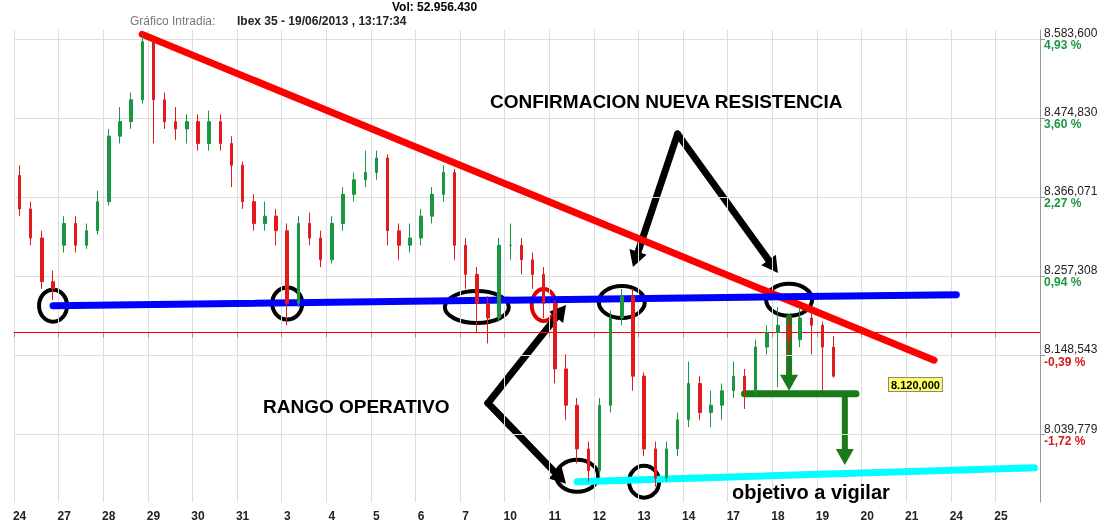 This screenshot has height=524, width=1118. What do you see at coordinates (811, 492) in the screenshot?
I see `annotation: objetivo a vigilar` at bounding box center [811, 492].